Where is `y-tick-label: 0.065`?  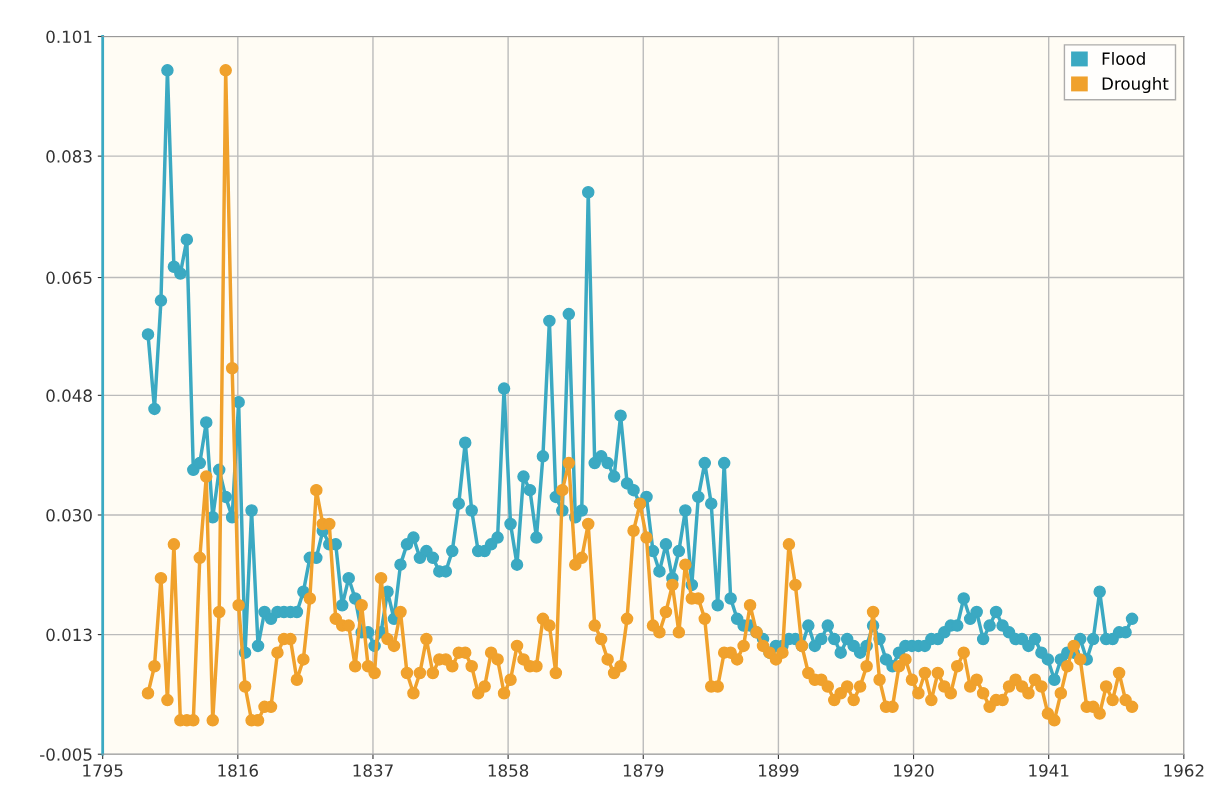 y-tick-label: 0.065 is located at coordinates (69, 278).